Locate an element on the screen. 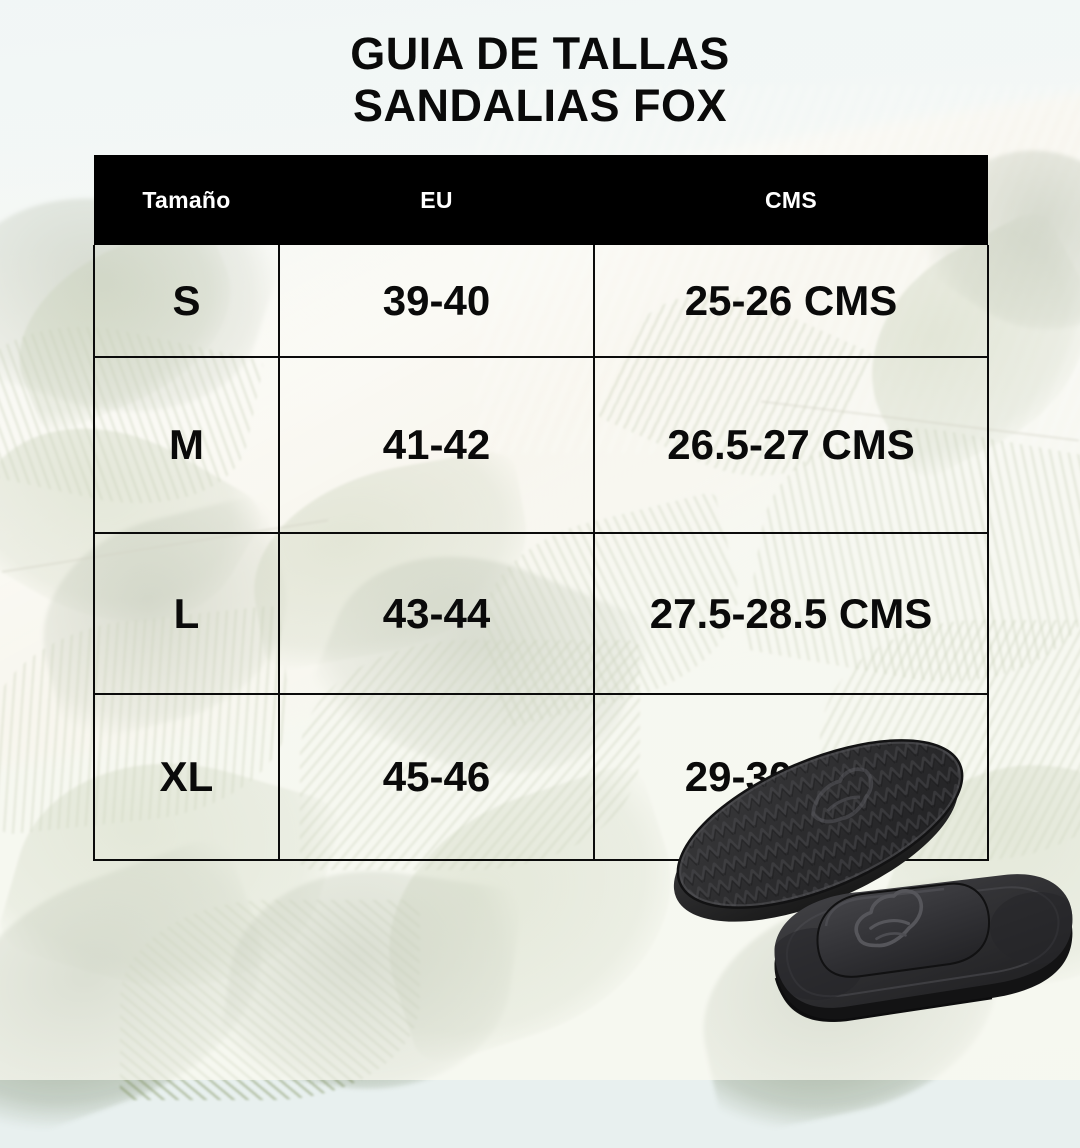 This screenshot has width=1080, height=1148. cell-cms: 26.5-27 CMS is located at coordinates (791, 445).